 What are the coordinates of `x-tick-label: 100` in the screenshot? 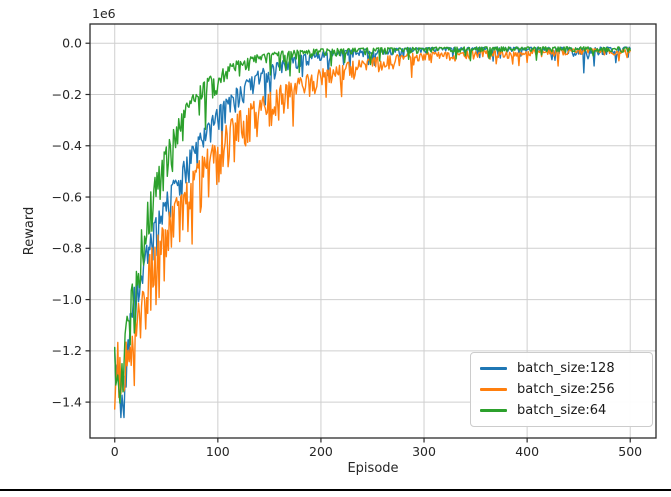 It's located at (218, 451).